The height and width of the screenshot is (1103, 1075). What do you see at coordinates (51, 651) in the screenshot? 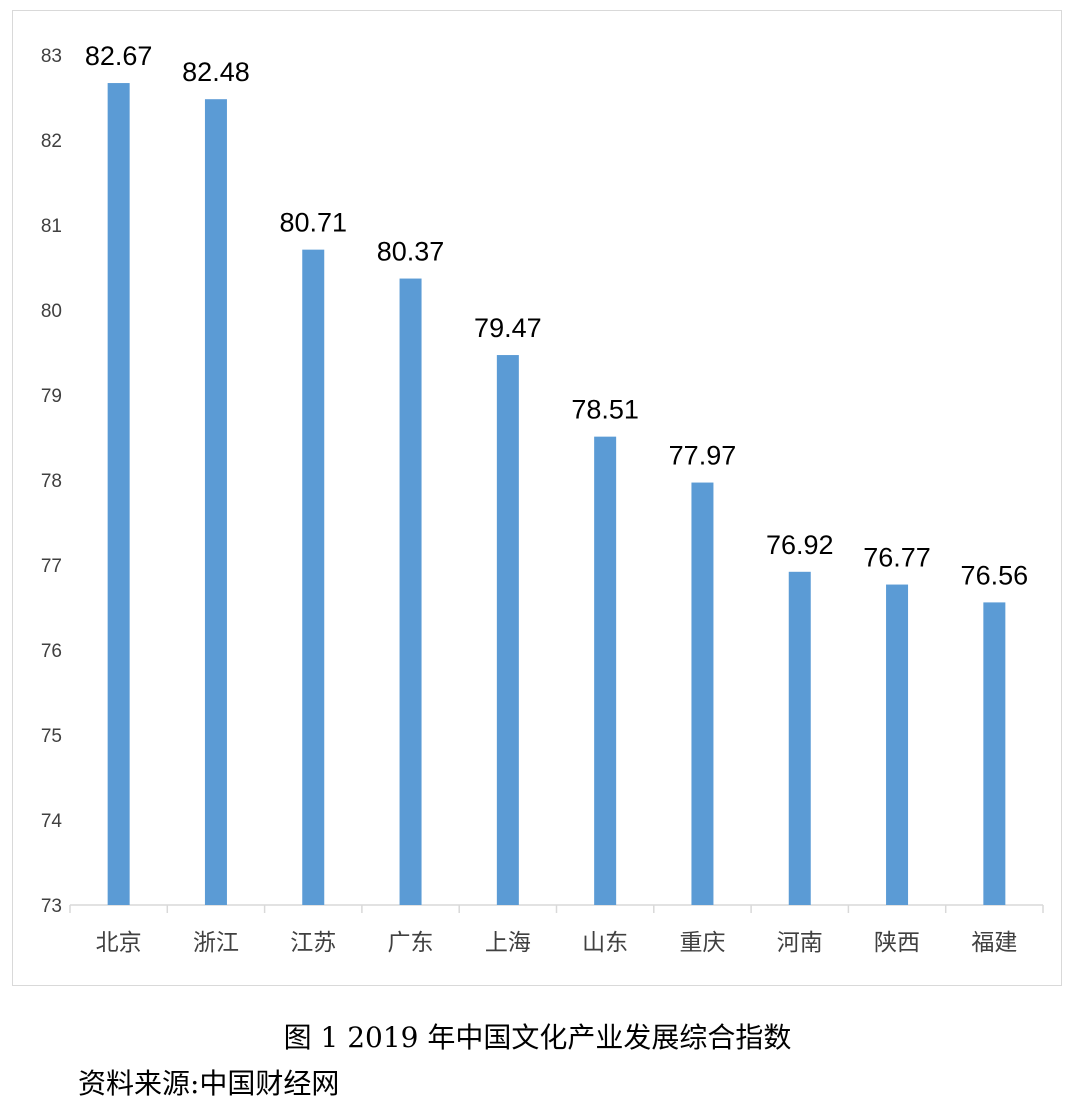
I see `y-tick-label: 76` at bounding box center [51, 651].